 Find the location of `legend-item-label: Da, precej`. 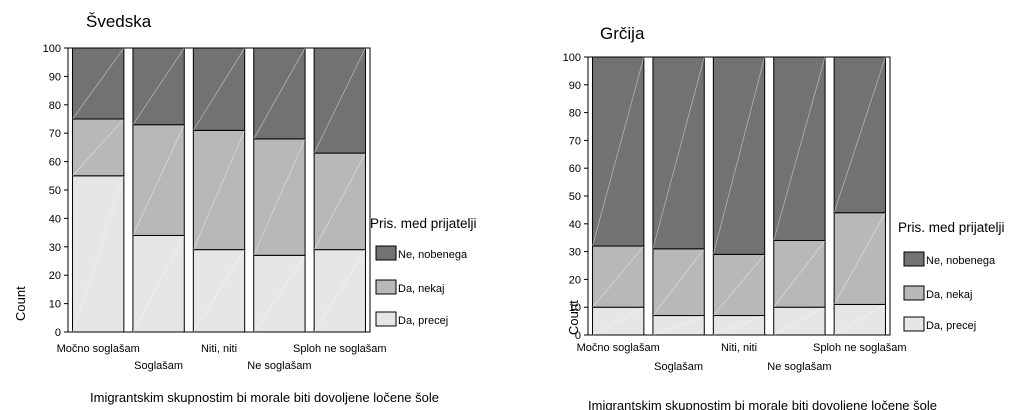

legend-item-label: Da, precej is located at coordinates (423, 321).